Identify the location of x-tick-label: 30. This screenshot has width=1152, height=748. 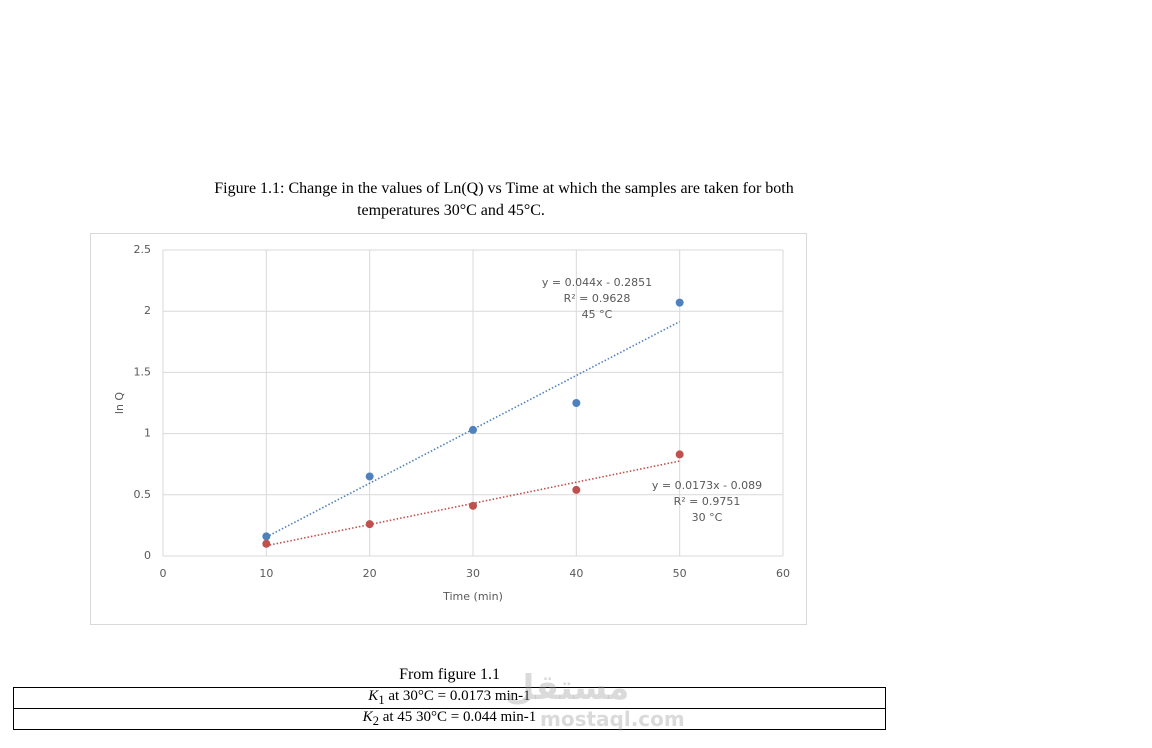
(473, 573).